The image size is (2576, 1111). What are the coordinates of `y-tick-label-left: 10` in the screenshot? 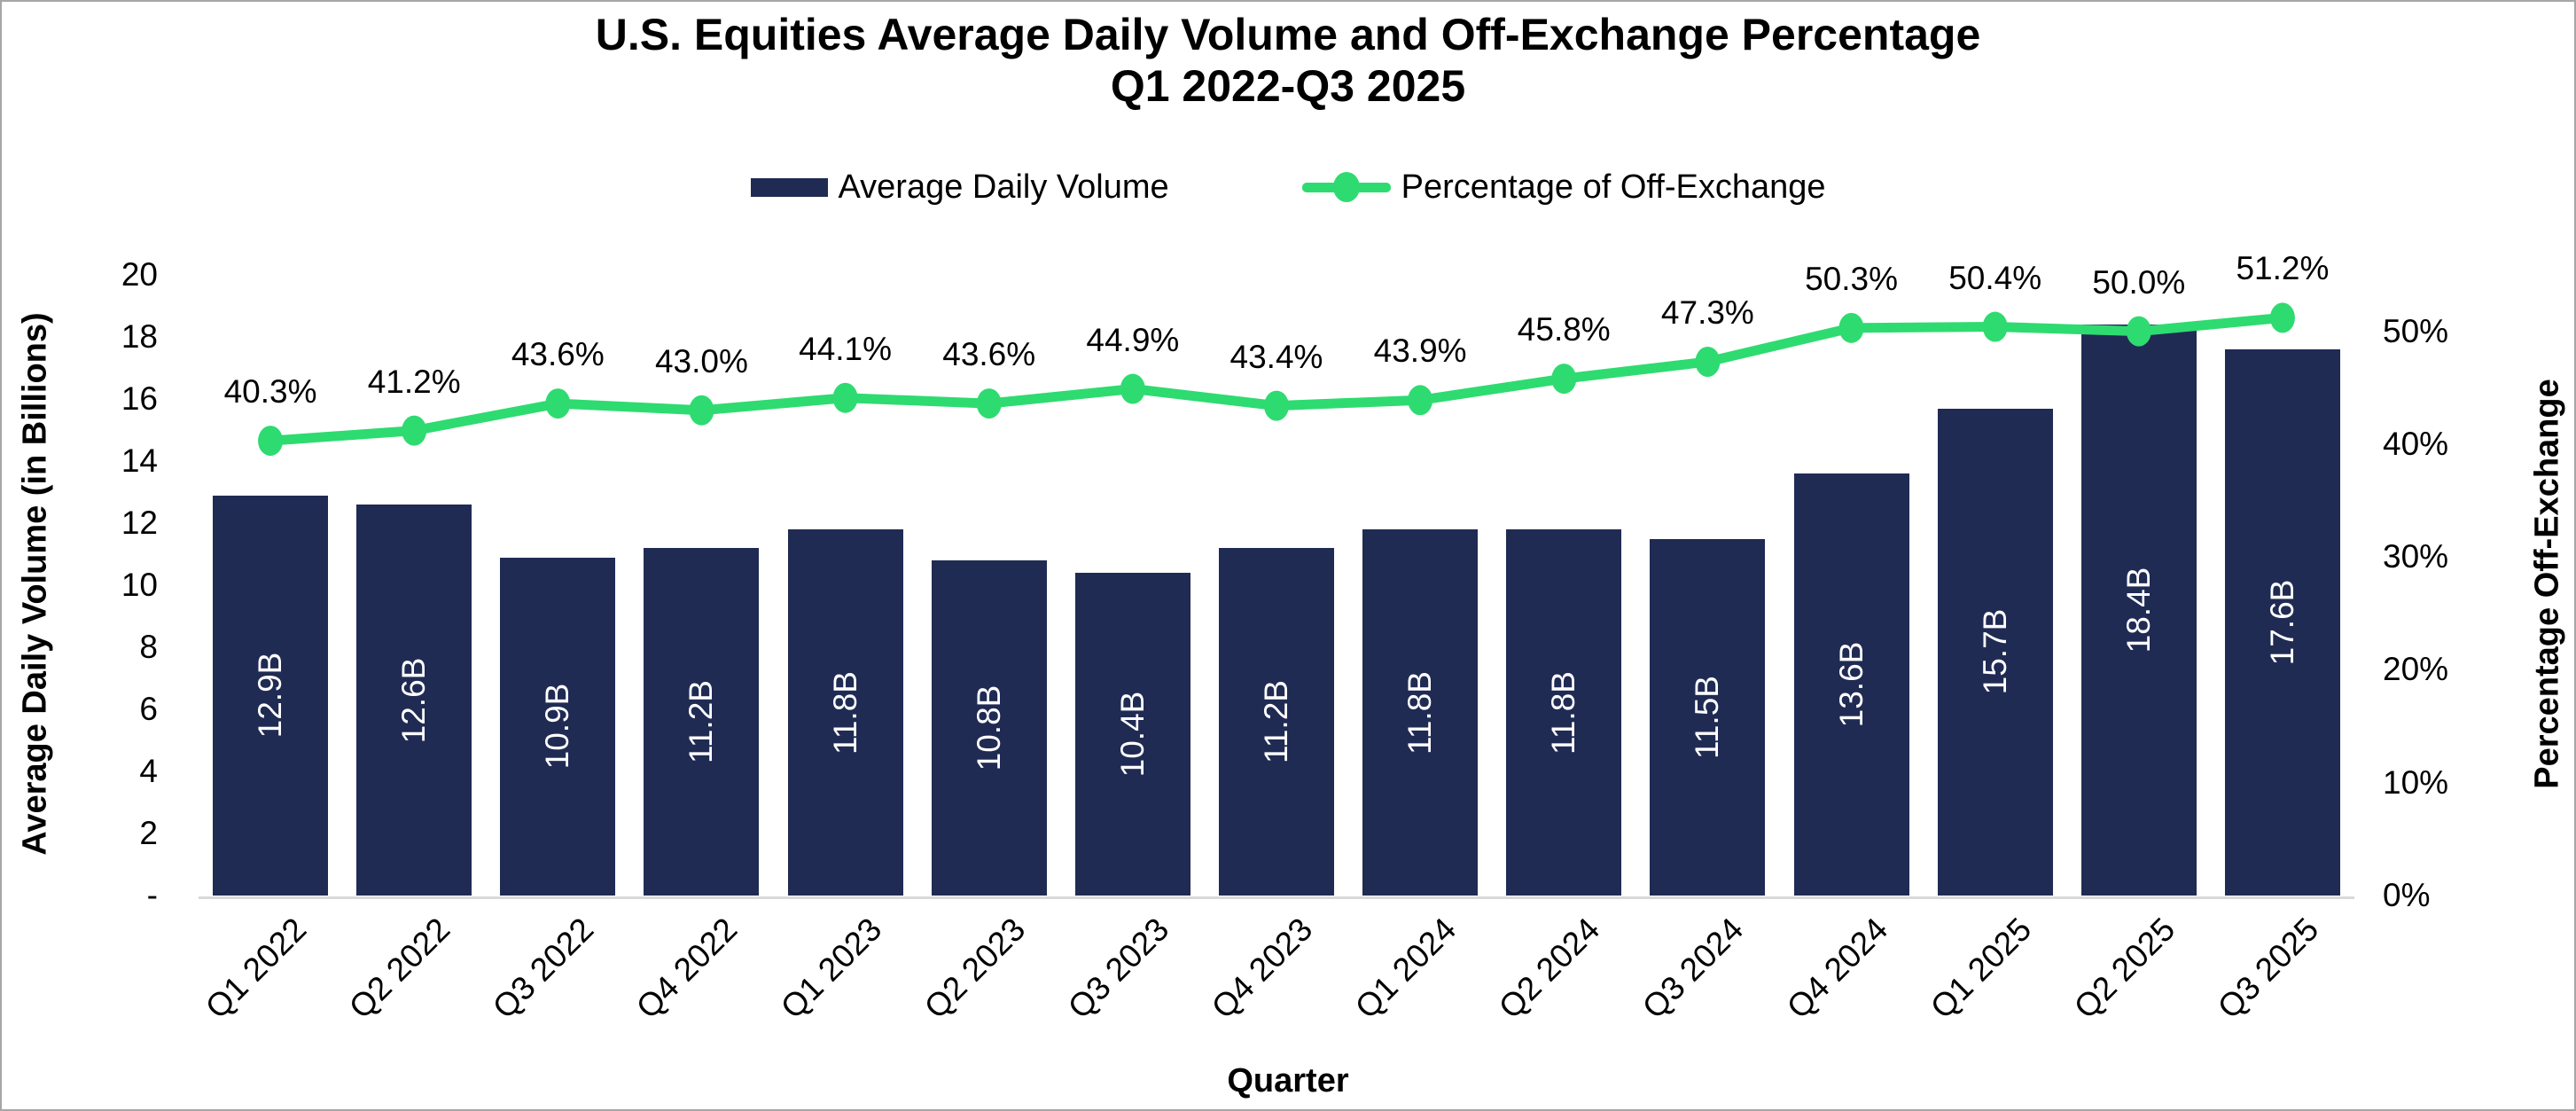 It's located at (139, 585).